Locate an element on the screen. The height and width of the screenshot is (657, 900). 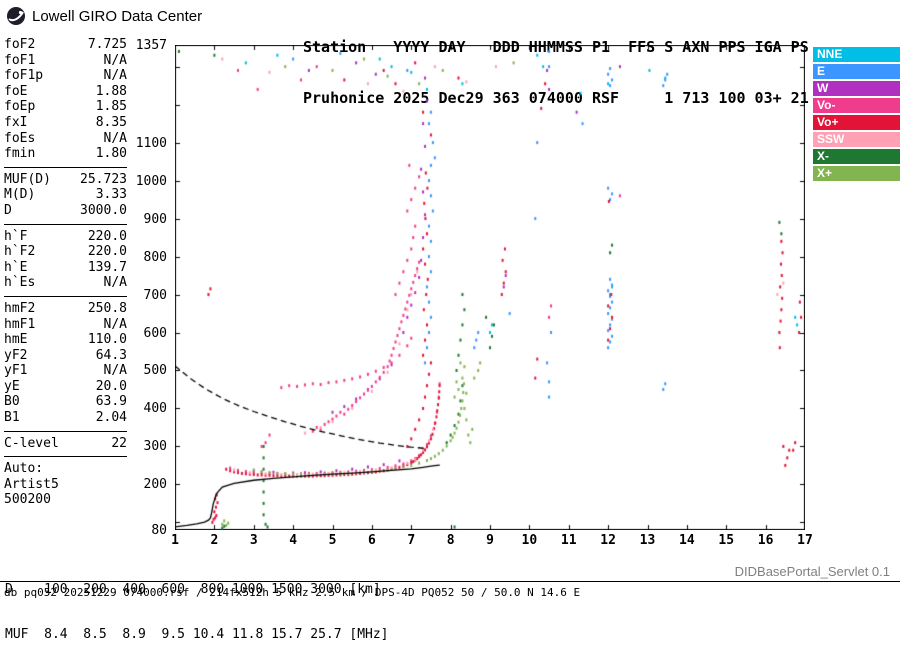
parameter-row: B0 63.9 is located at coordinates (65, 402).